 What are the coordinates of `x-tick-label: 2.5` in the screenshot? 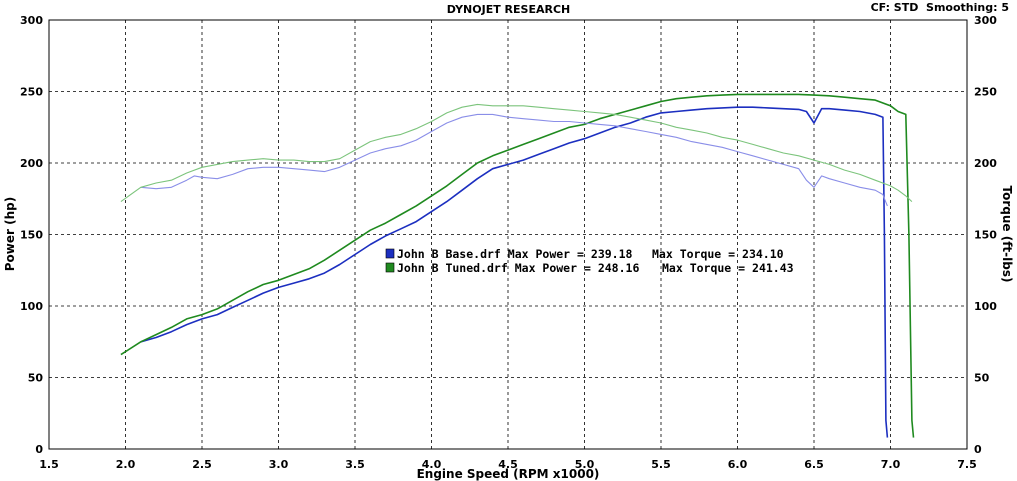 It's located at (202, 464).